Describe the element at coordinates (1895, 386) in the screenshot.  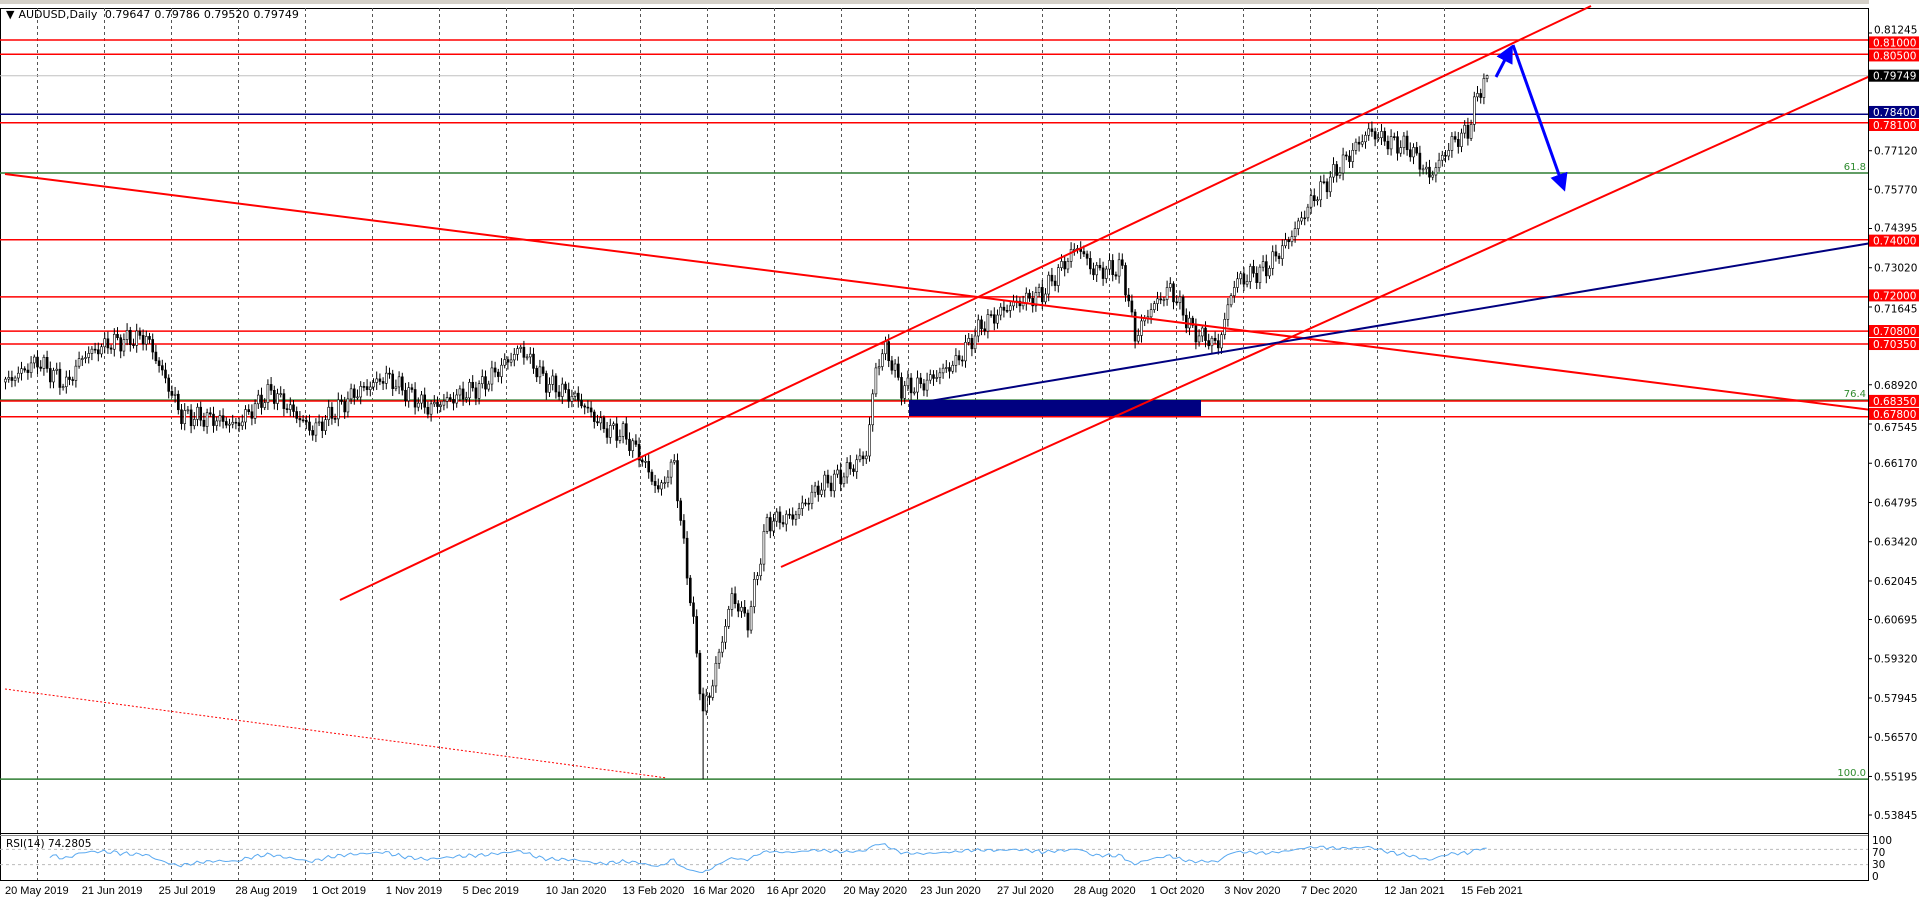
I see `price-tick-label: 0.68920` at that location.